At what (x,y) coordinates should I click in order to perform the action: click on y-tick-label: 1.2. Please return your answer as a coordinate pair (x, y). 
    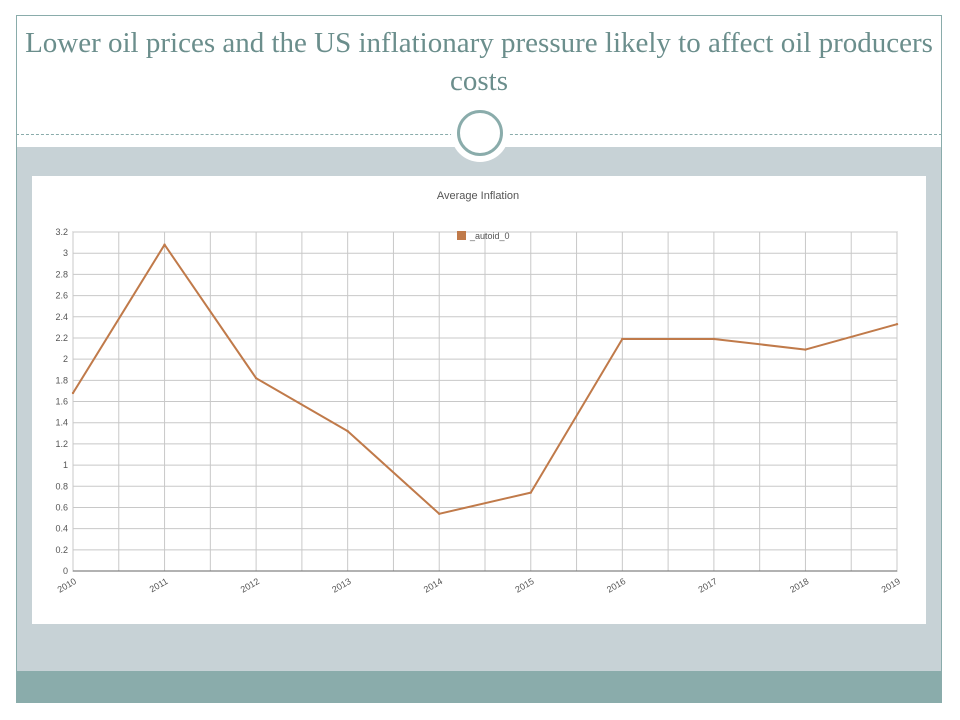
    Looking at the image, I should click on (61, 444).